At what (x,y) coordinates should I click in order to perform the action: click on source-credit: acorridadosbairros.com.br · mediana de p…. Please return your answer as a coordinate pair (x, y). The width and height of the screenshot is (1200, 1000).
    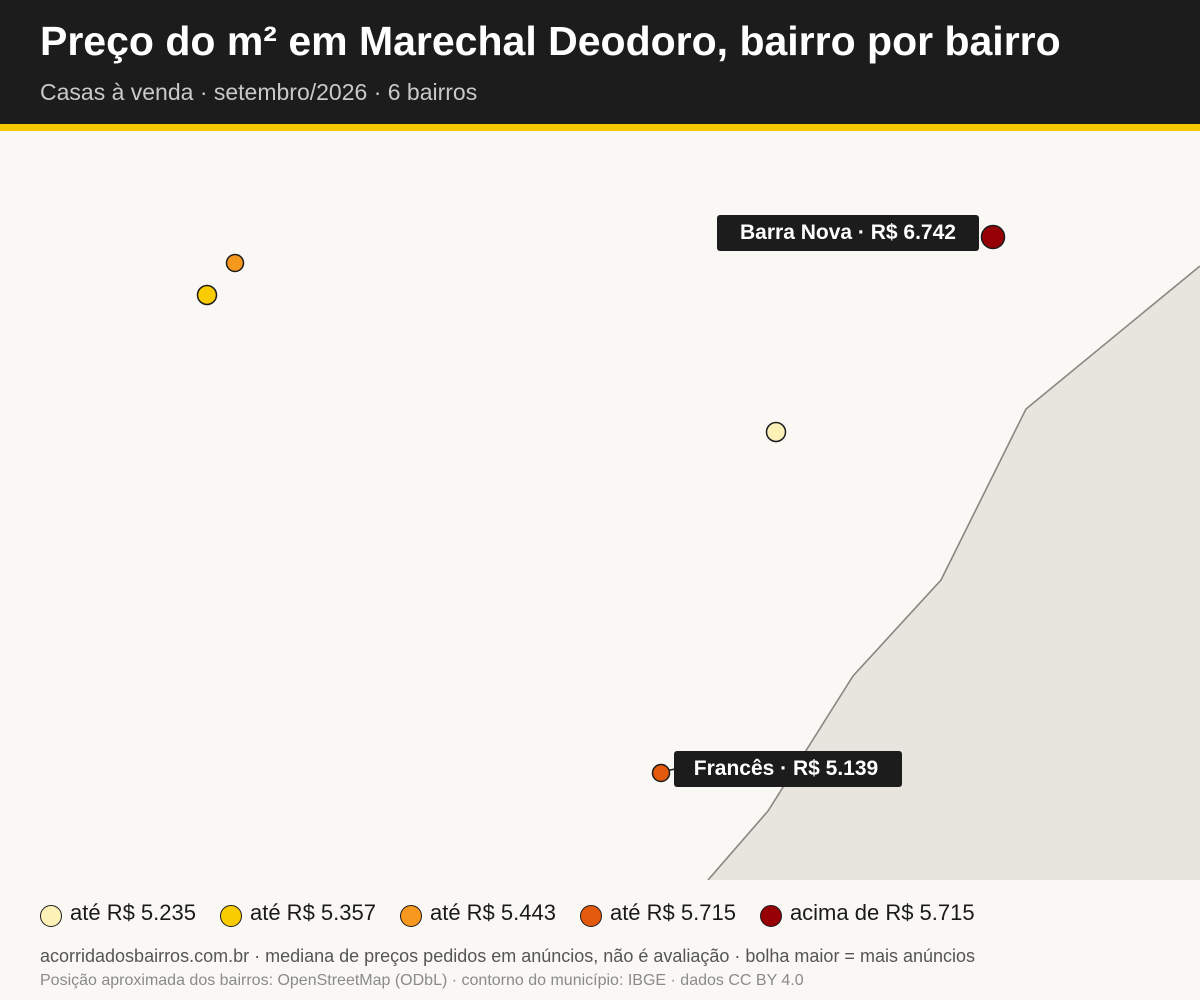
    Looking at the image, I should click on (508, 956).